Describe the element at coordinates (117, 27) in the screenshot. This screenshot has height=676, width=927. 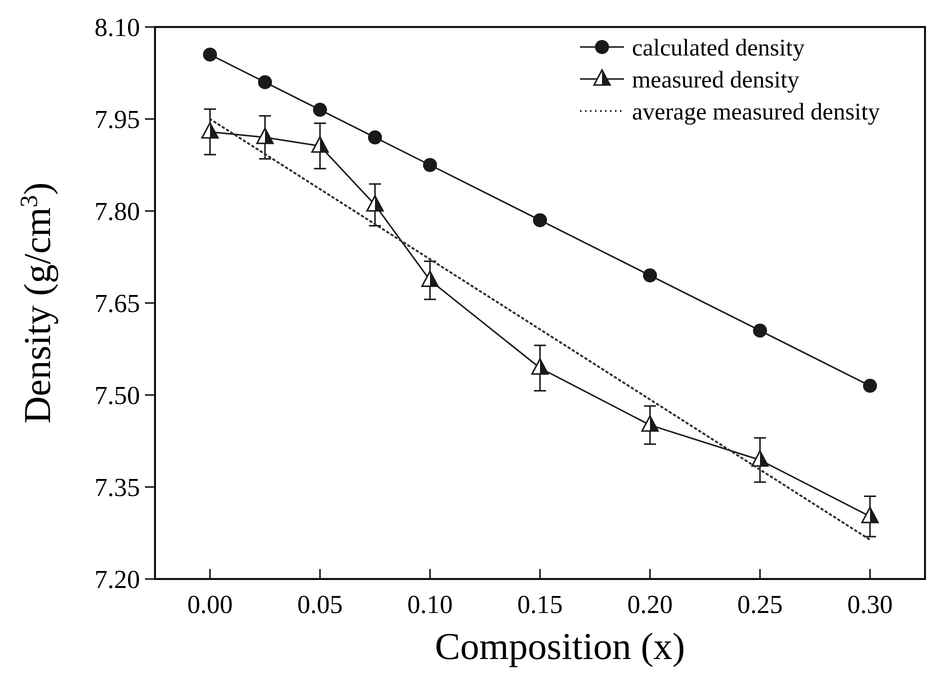
I see `y-tick-label: 8.10` at that location.